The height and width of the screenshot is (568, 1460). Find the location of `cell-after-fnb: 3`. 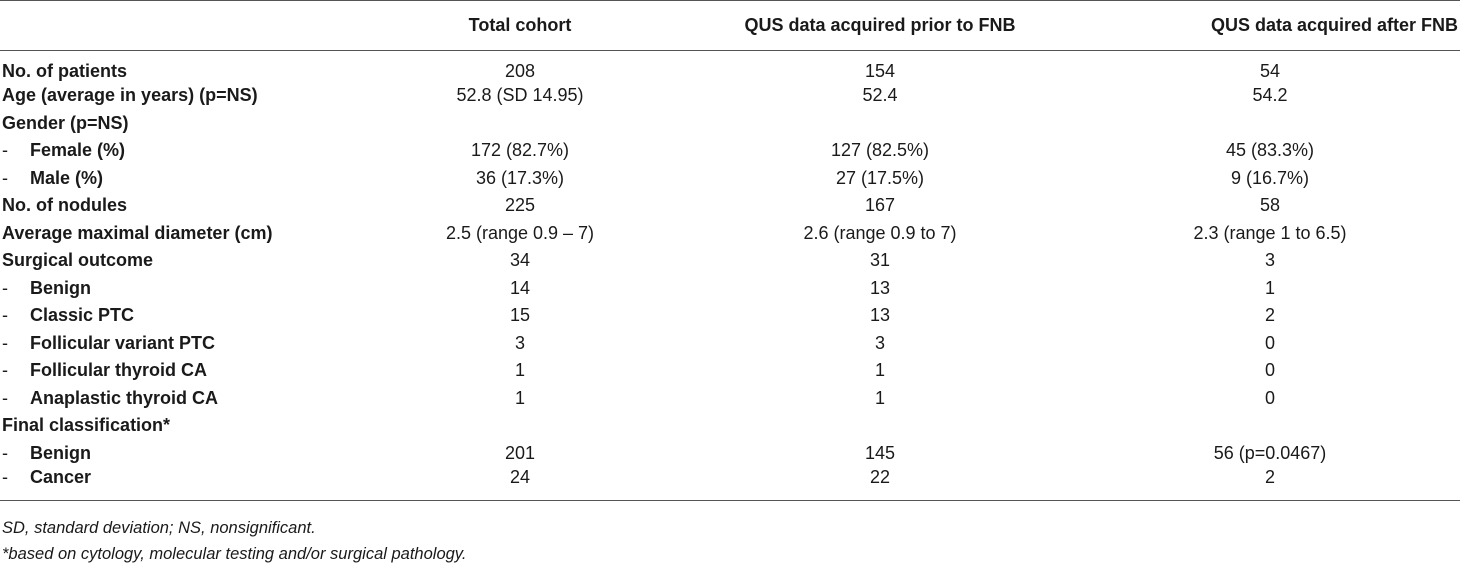

cell-after-fnb: 3 is located at coordinates (1269, 260).